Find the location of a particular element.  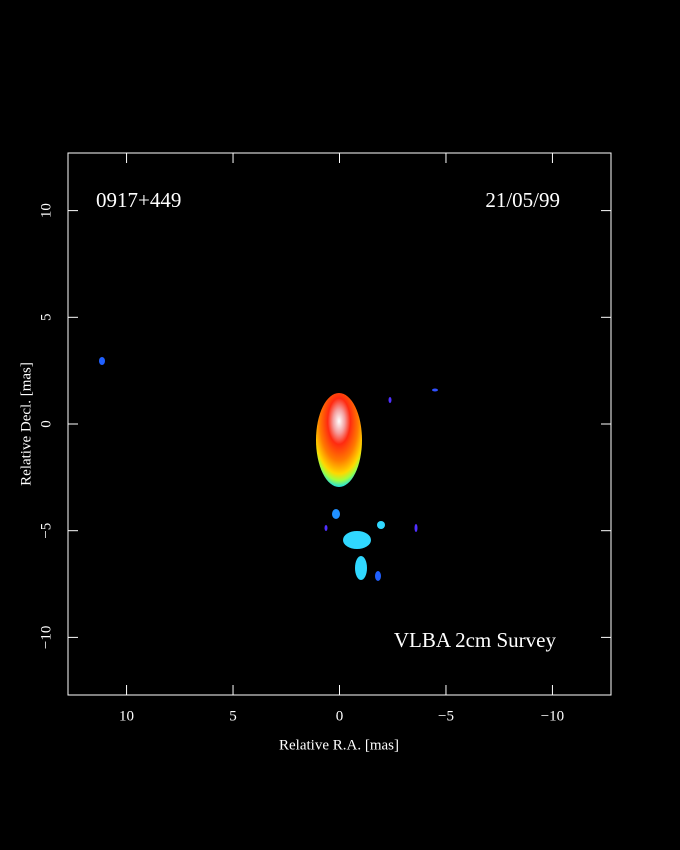

y-tick-label: 0 is located at coordinates (46, 424).